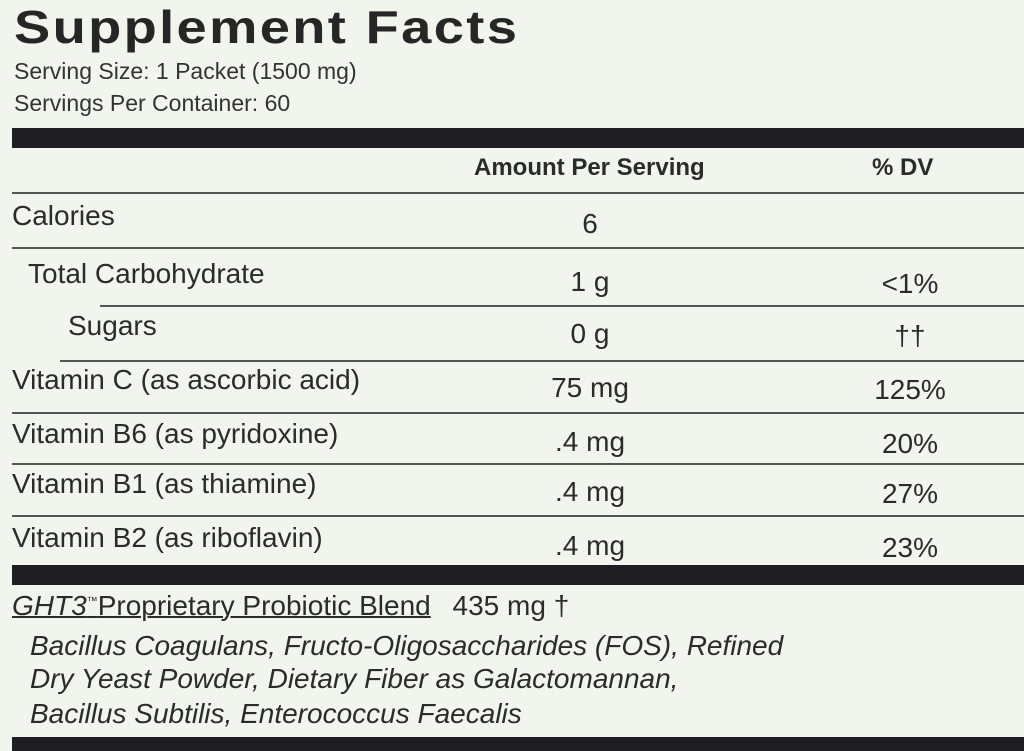 The image size is (1024, 751). I want to click on nutrient-dv: 23%, so click(910, 547).